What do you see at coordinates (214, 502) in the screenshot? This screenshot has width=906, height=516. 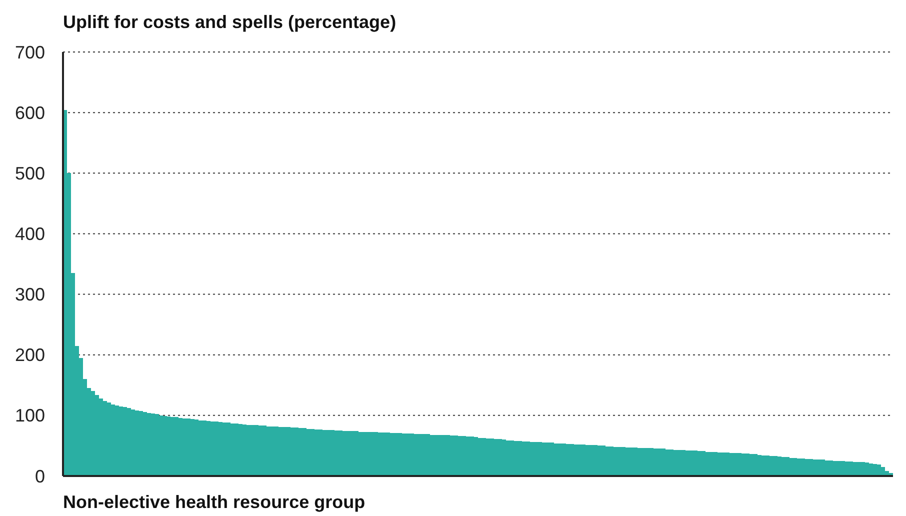 I see `x-axis-title: Non-elective health resource group` at bounding box center [214, 502].